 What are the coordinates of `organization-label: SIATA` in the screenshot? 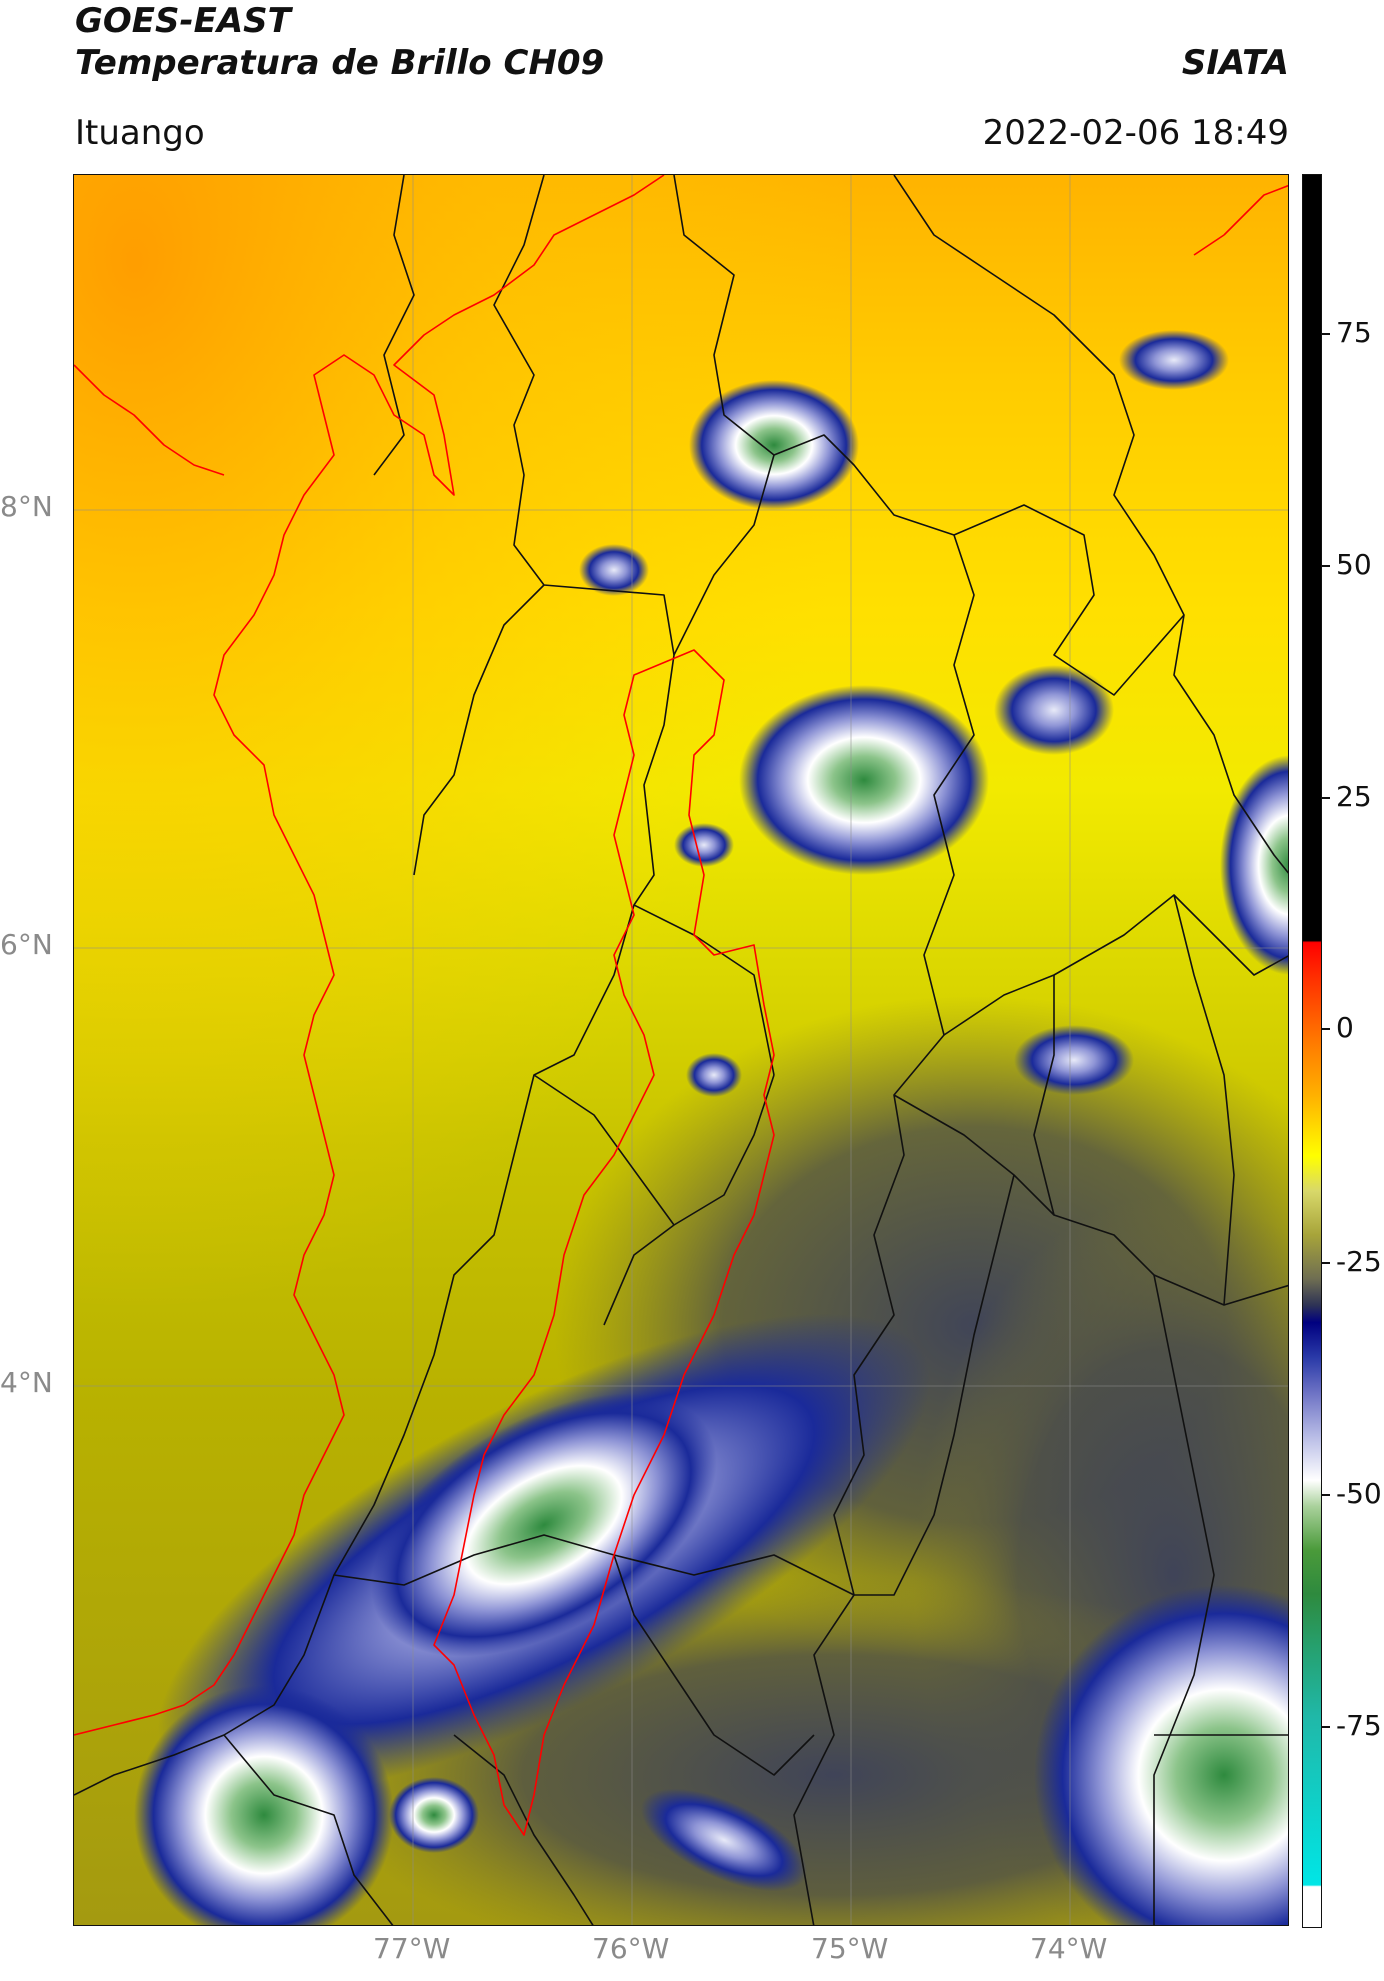 It's located at (1235, 63).